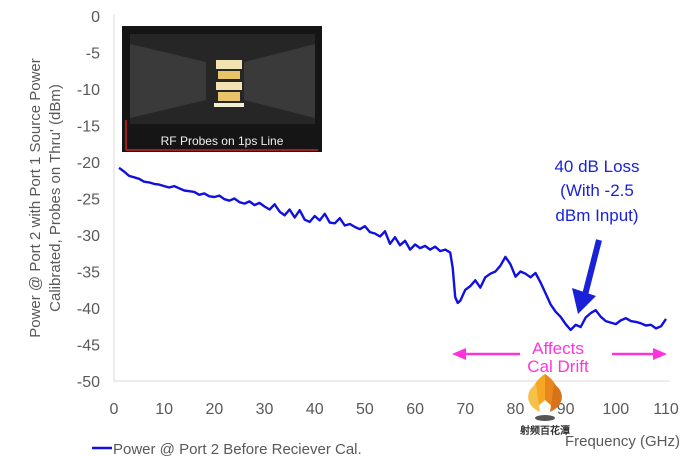  Describe the element at coordinates (88, 273) in the screenshot. I see `y-tick-label: -35` at that location.